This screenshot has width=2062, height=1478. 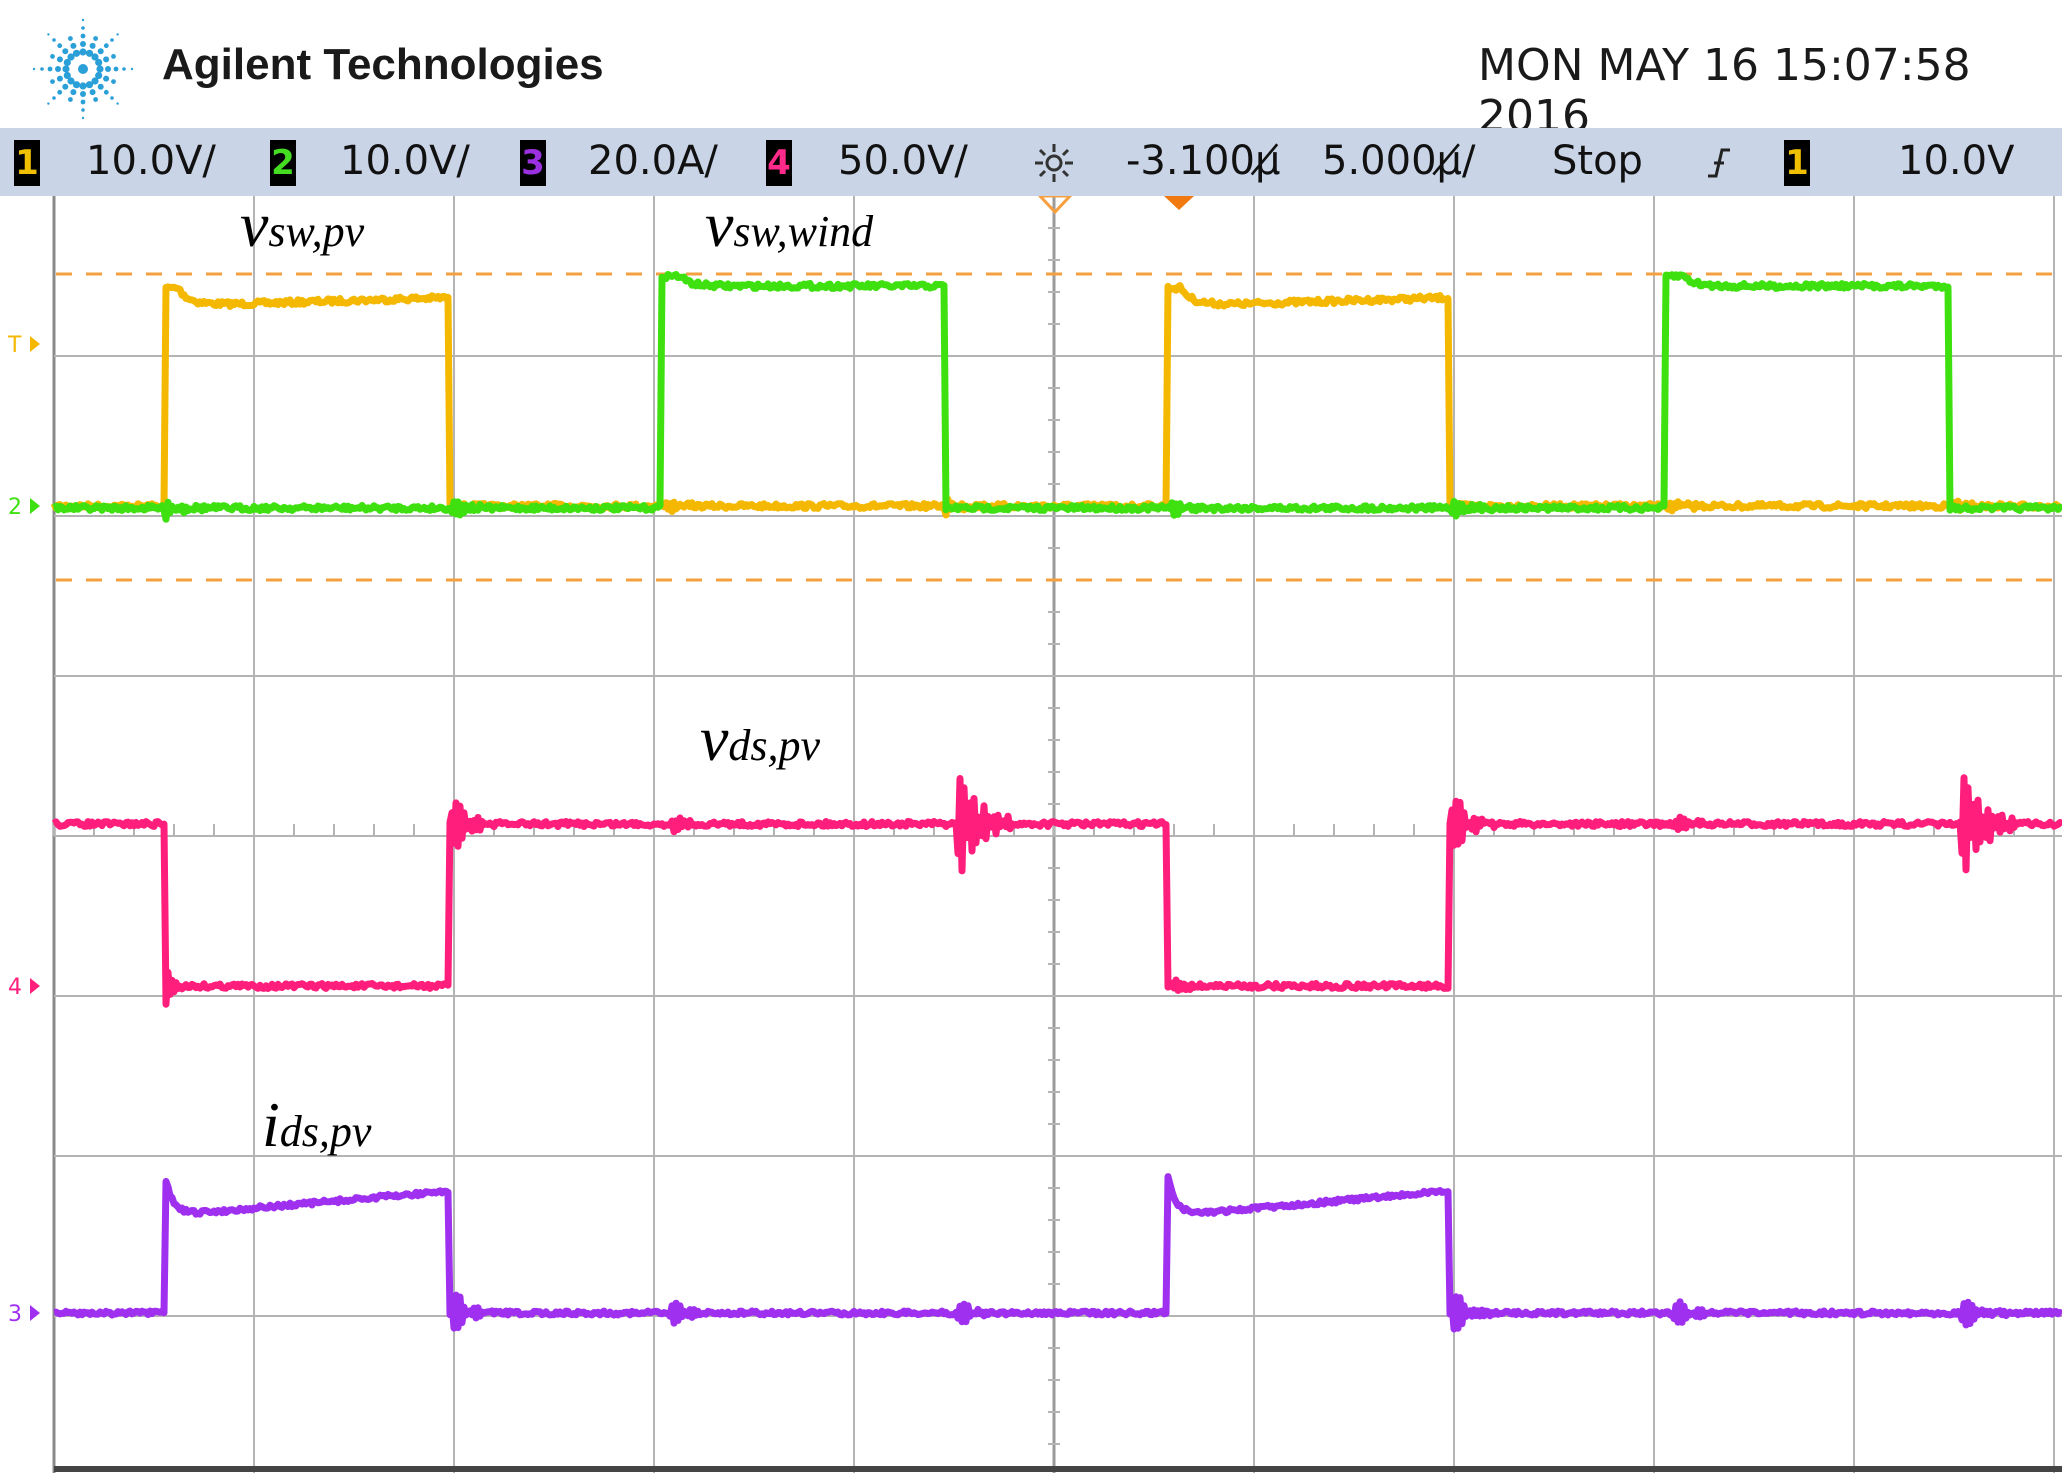 I want to click on label-vsw-wind: vsw,wind, so click(x=789, y=224).